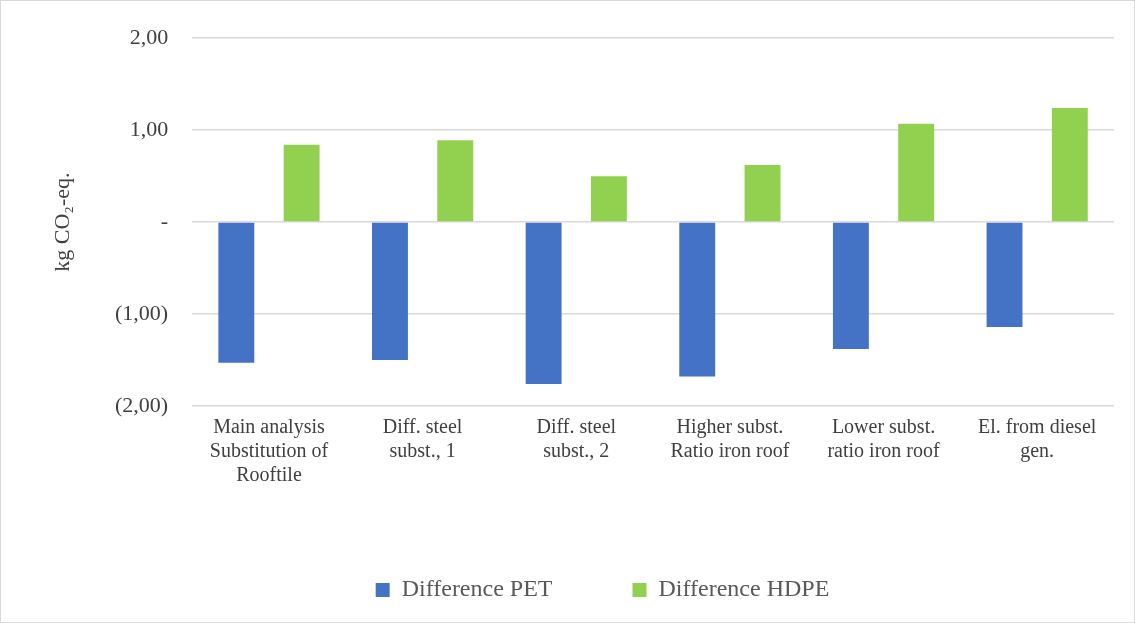 This screenshot has height=623, width=1135. I want to click on legend-label: Difference HDPE, so click(744, 588).